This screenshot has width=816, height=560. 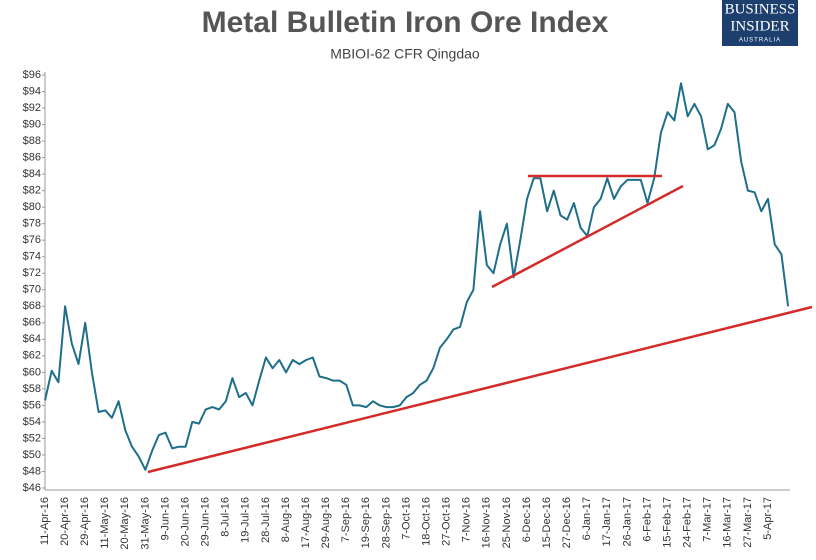 What do you see at coordinates (246, 520) in the screenshot?
I see `x-tick-label: 19-Jul-16` at bounding box center [246, 520].